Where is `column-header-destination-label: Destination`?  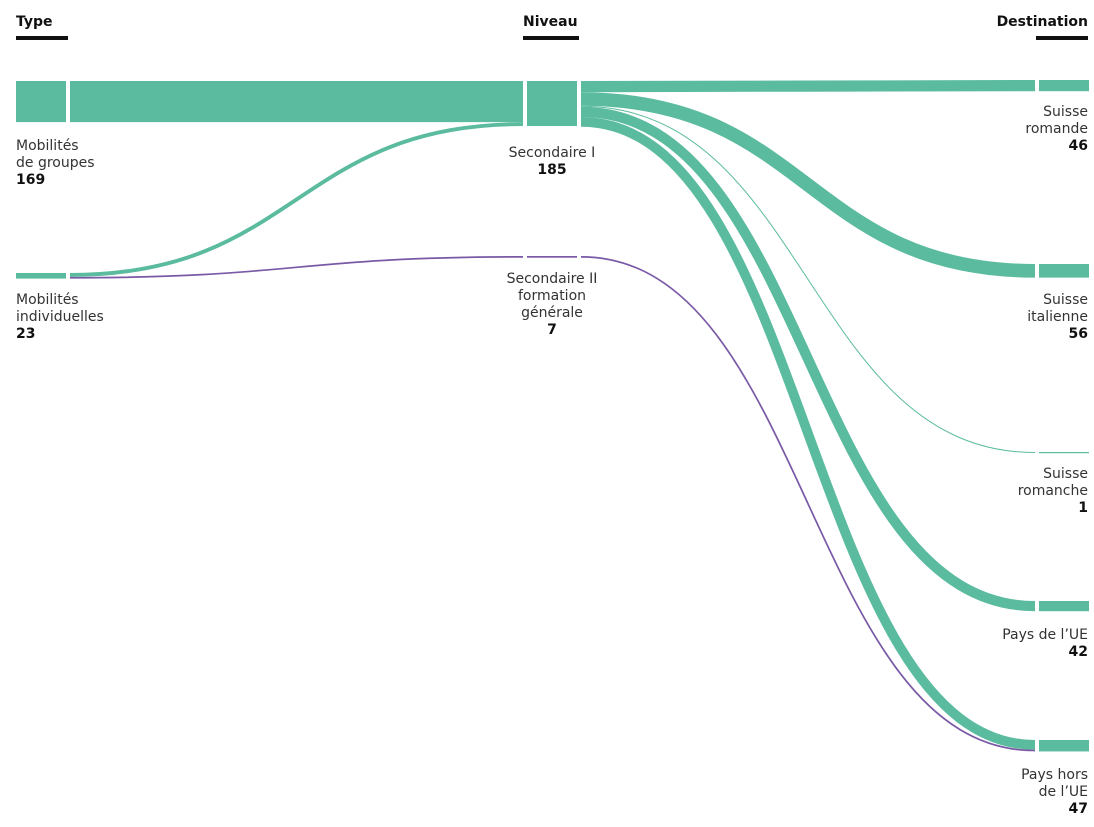
column-header-destination-label: Destination is located at coordinates (1042, 22).